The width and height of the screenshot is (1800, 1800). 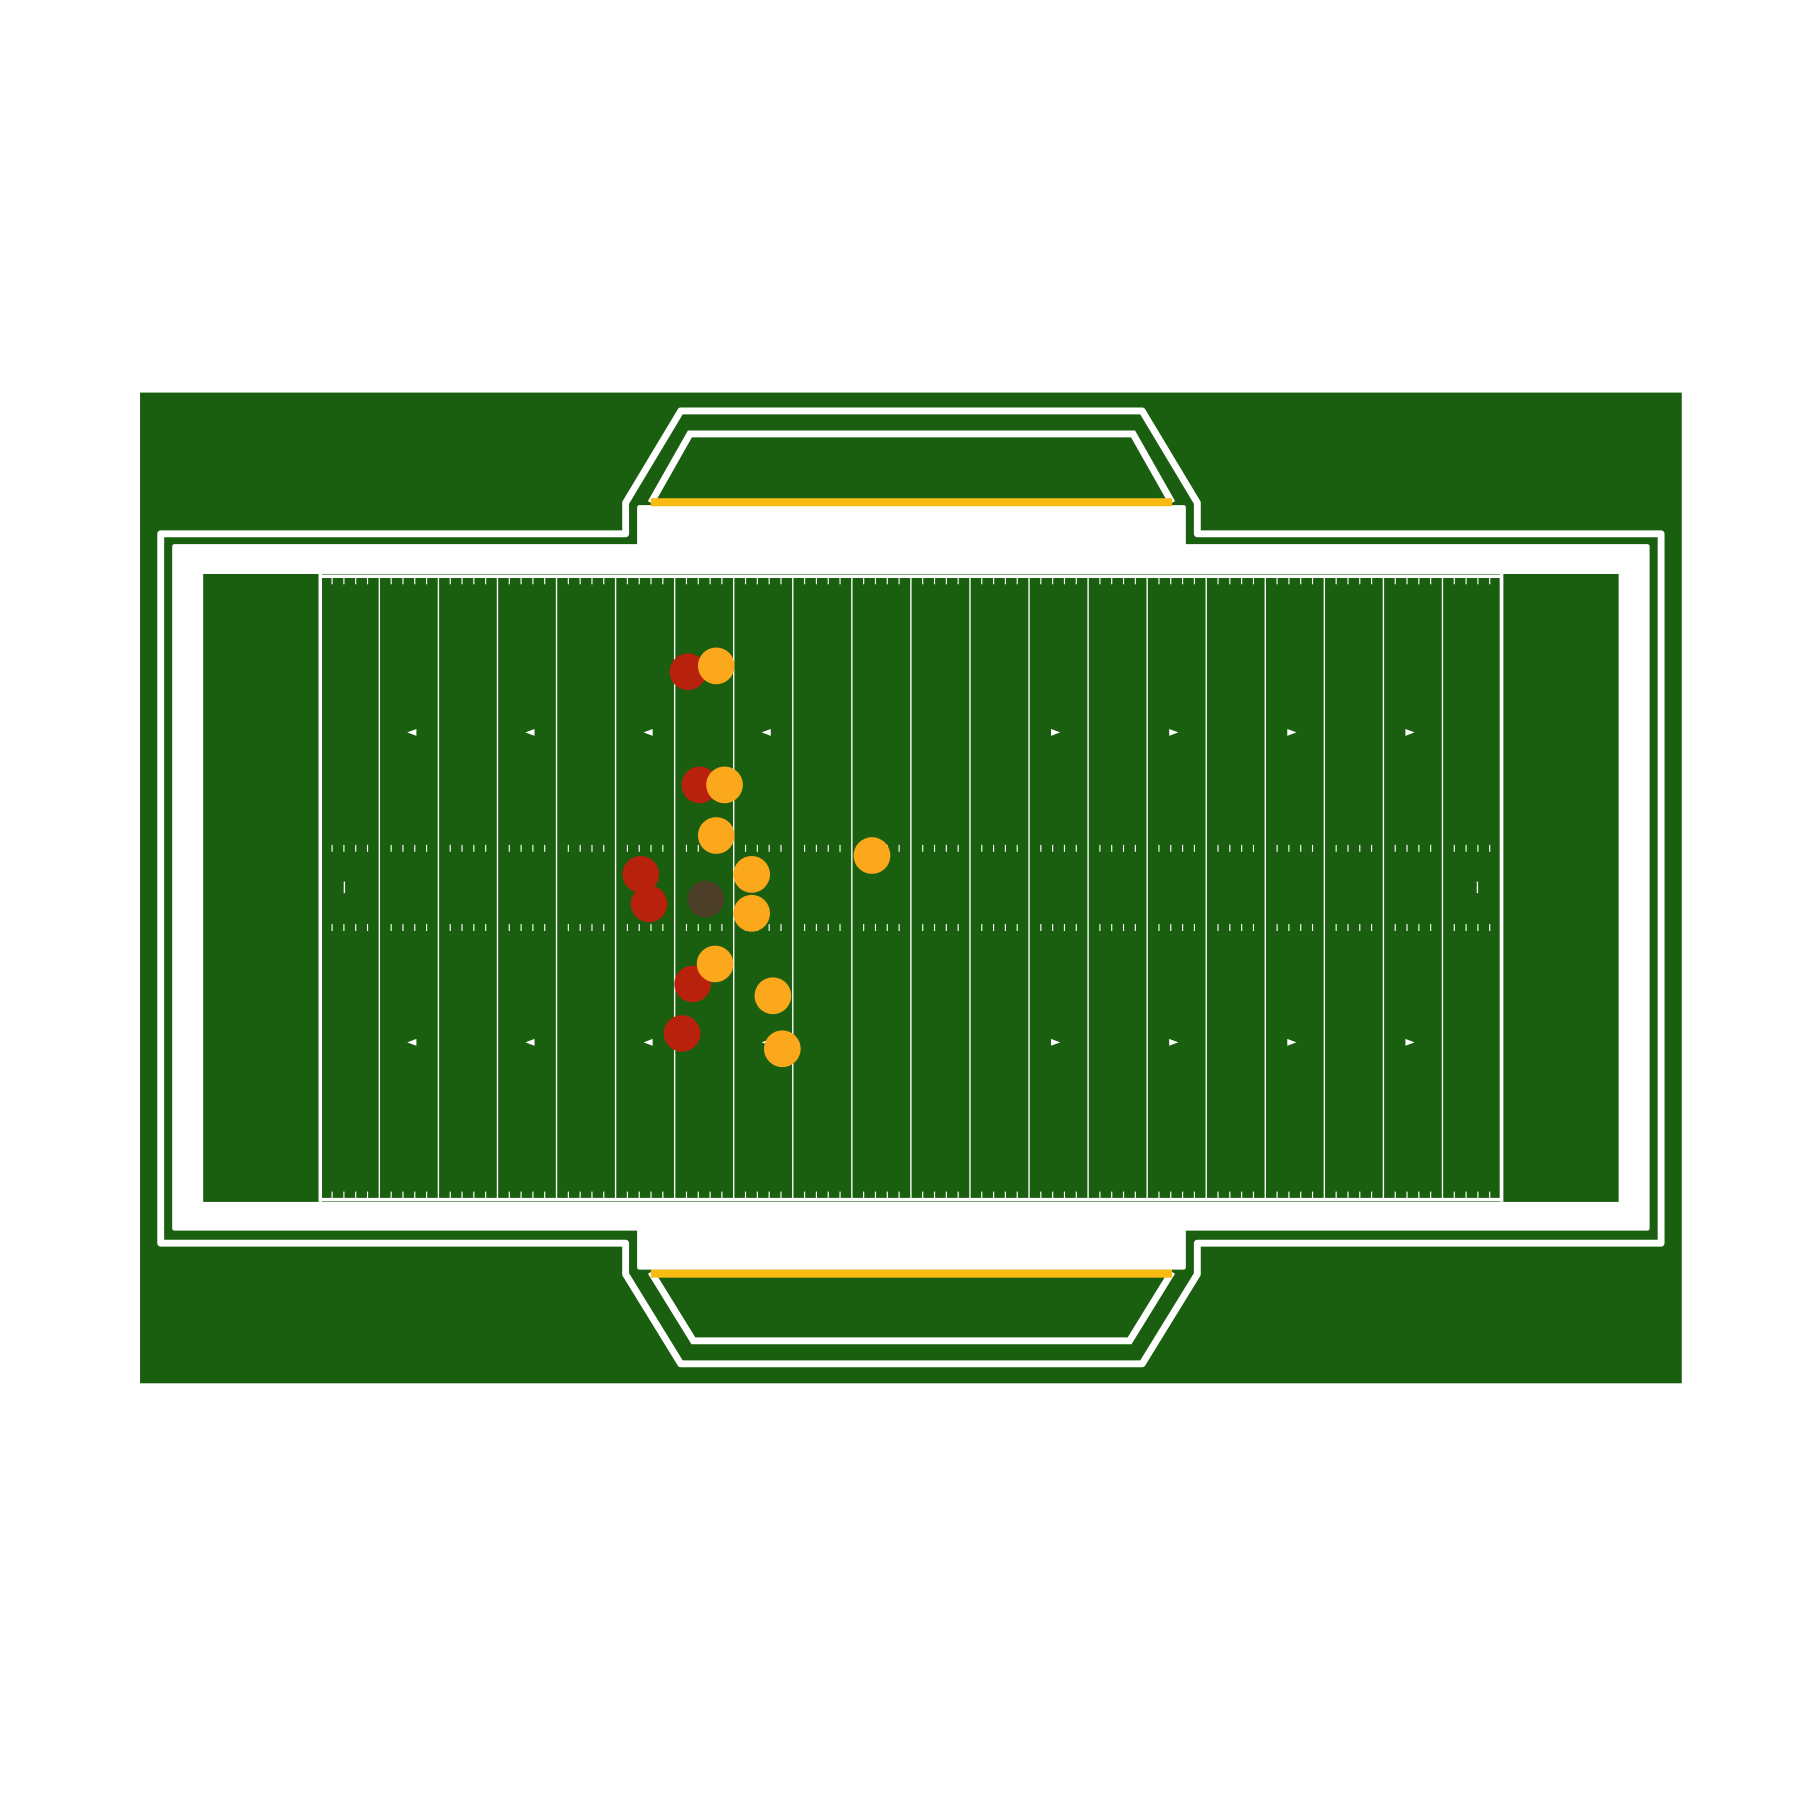 I want to click on players, so click(x=756, y=857).